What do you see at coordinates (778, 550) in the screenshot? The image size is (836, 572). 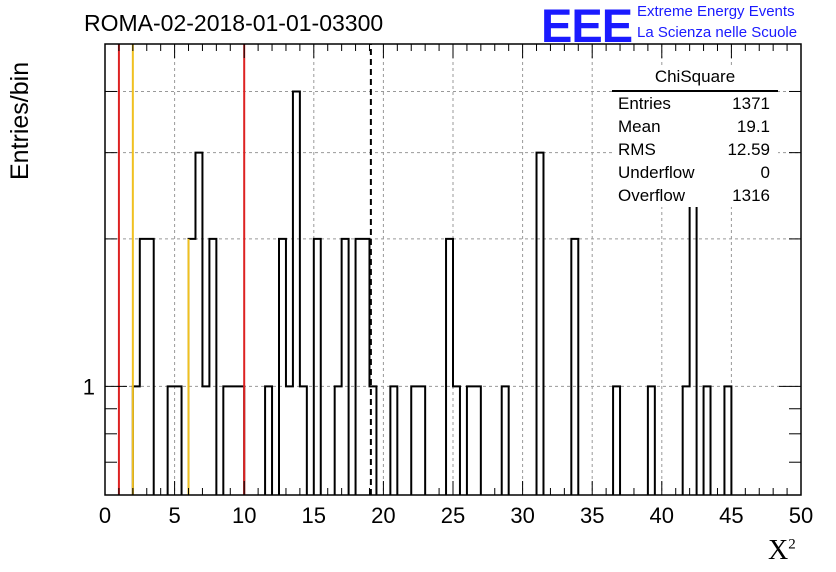 I see `x-axis-label-symbol: X` at bounding box center [778, 550].